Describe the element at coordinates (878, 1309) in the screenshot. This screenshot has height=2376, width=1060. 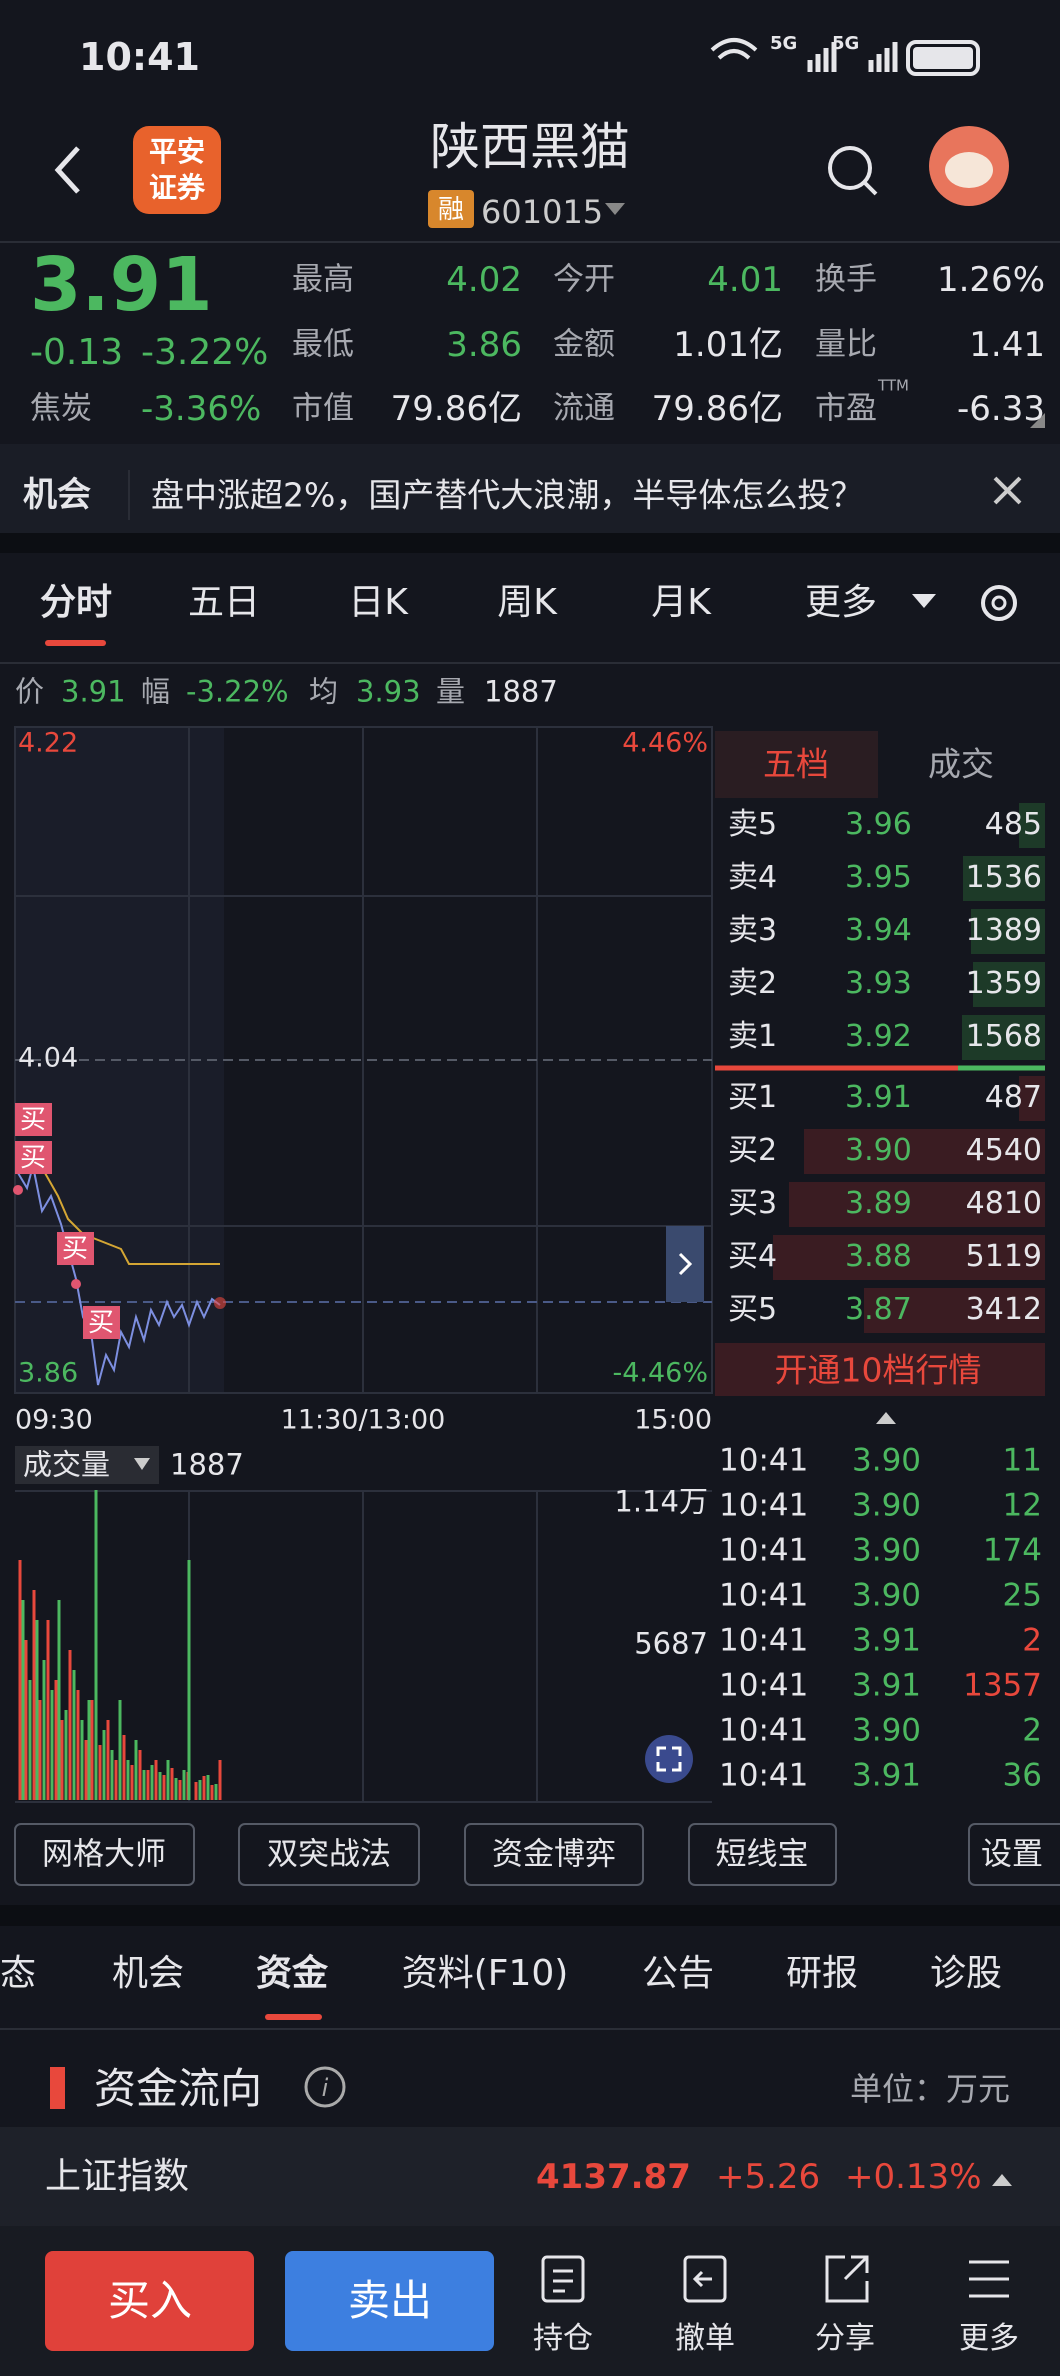
I see `book-price: 3.87` at that location.